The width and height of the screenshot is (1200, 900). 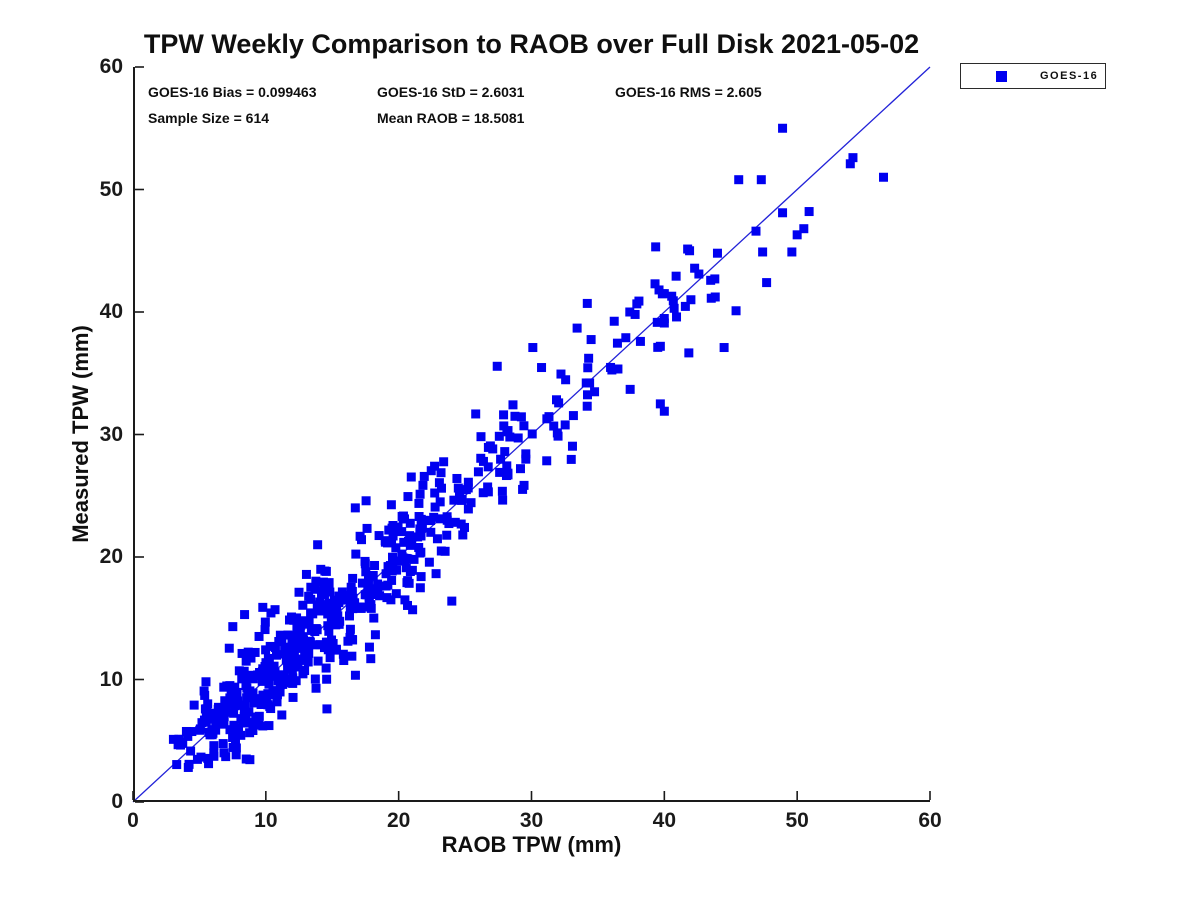 I want to click on stat-mean-raob: Mean RAOB = 18.5081, so click(x=451, y=118).